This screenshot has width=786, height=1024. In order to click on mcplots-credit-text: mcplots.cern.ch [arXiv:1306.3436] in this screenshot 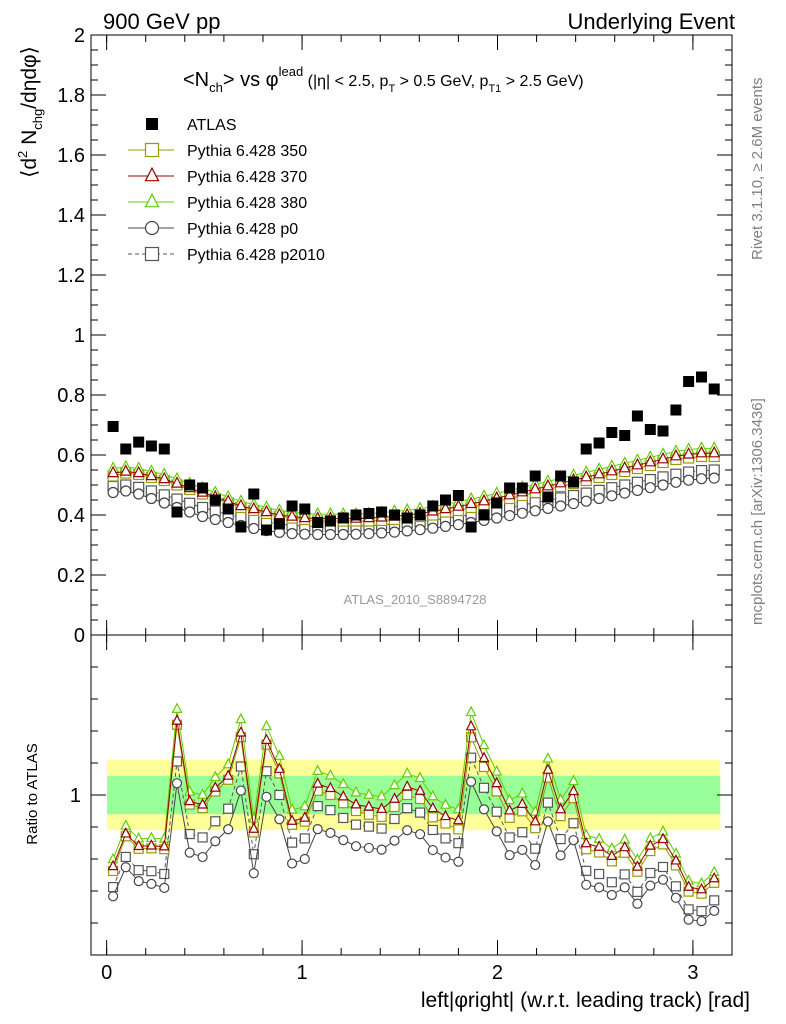, I will do `click(757, 511)`.